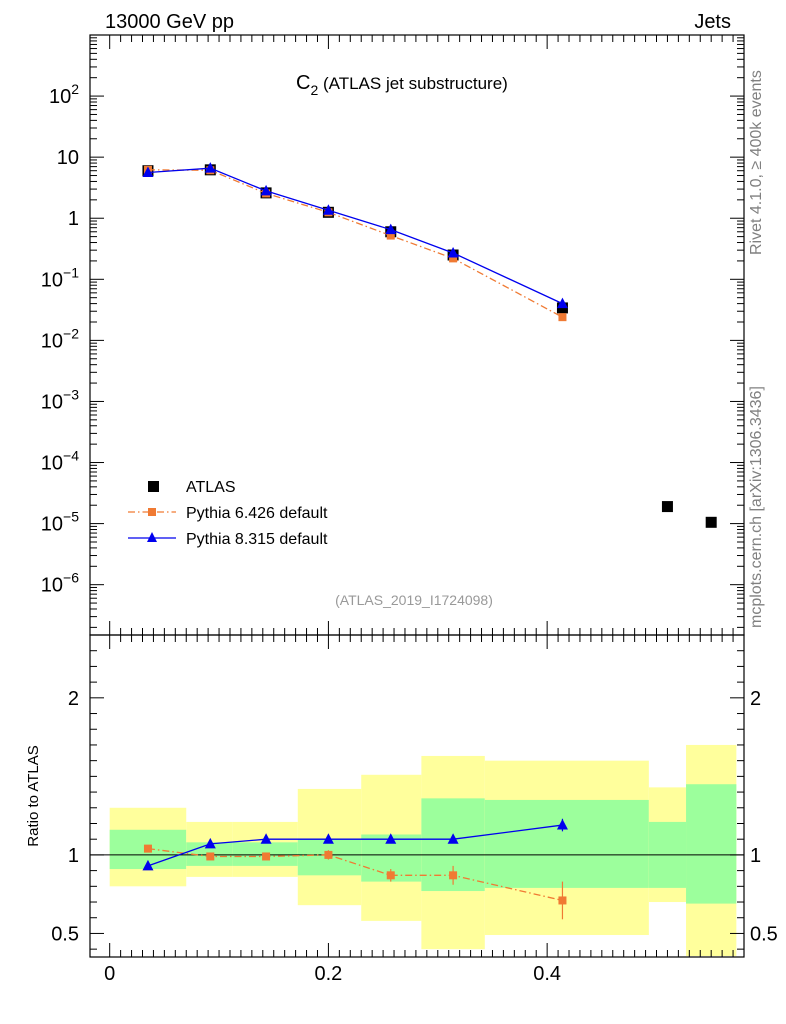  I want to click on y-tick-label-4: 10⁻², so click(60, 338).